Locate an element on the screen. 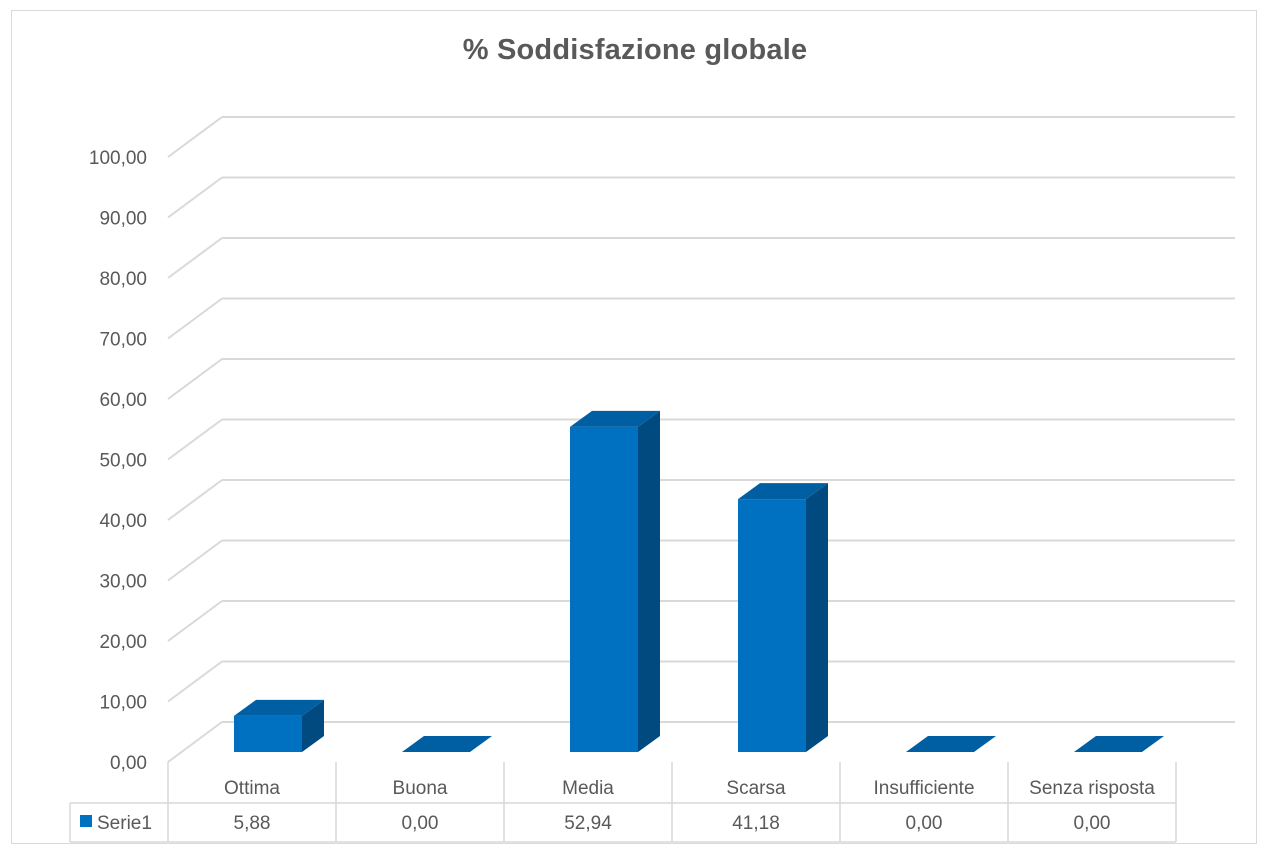  y-tick-label: 20,00 is located at coordinates (123, 642).